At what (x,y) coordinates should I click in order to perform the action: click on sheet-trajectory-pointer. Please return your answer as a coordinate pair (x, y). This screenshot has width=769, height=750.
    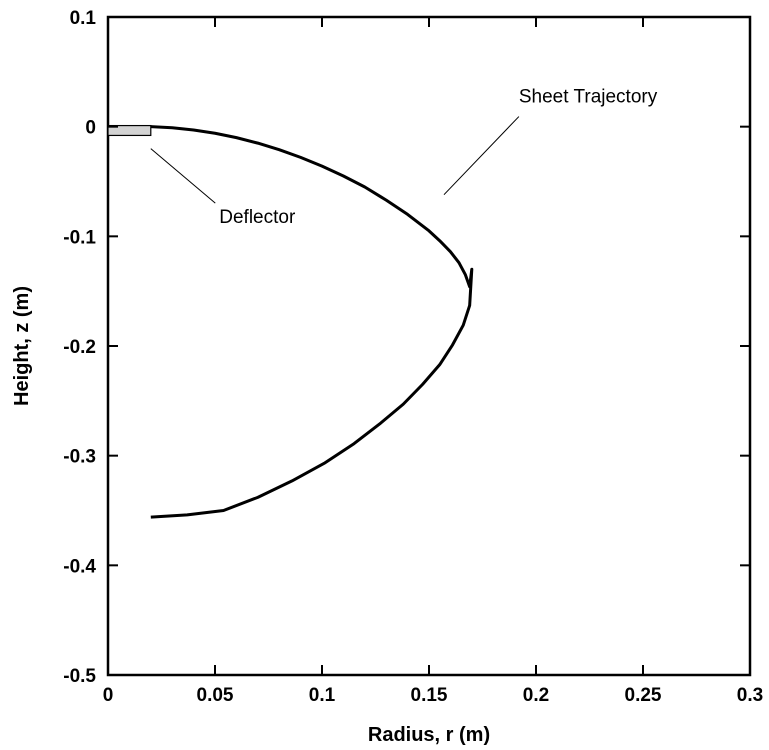
    Looking at the image, I should click on (481, 156).